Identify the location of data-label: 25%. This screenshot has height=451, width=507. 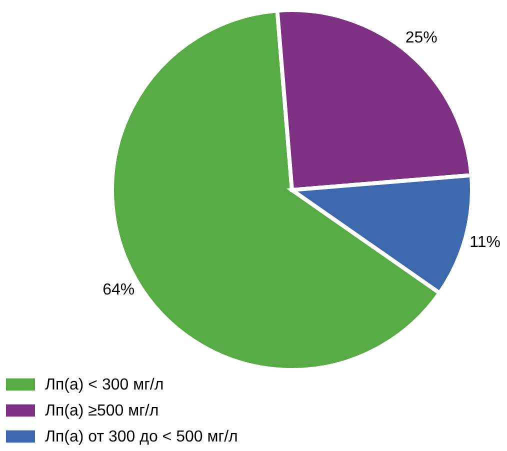
(421, 37).